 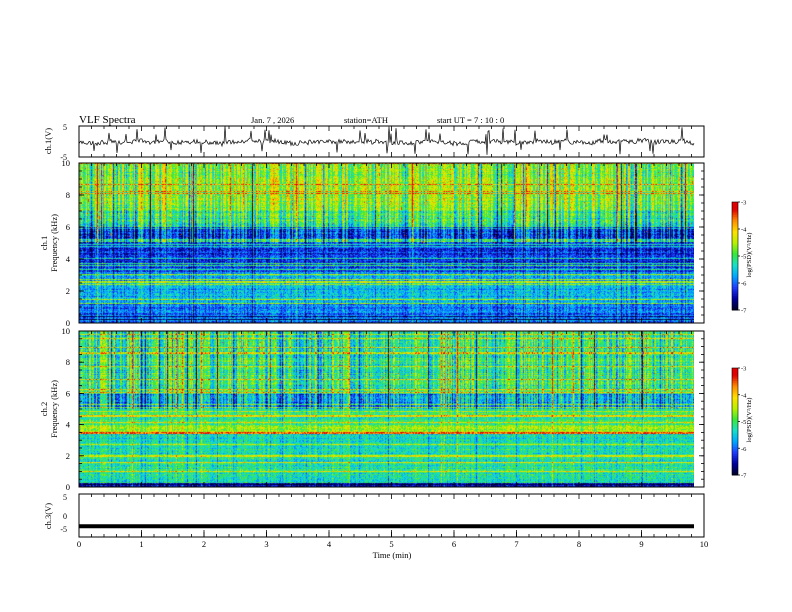 I want to click on ch3-ytick-bottom: -5, so click(x=63, y=529).